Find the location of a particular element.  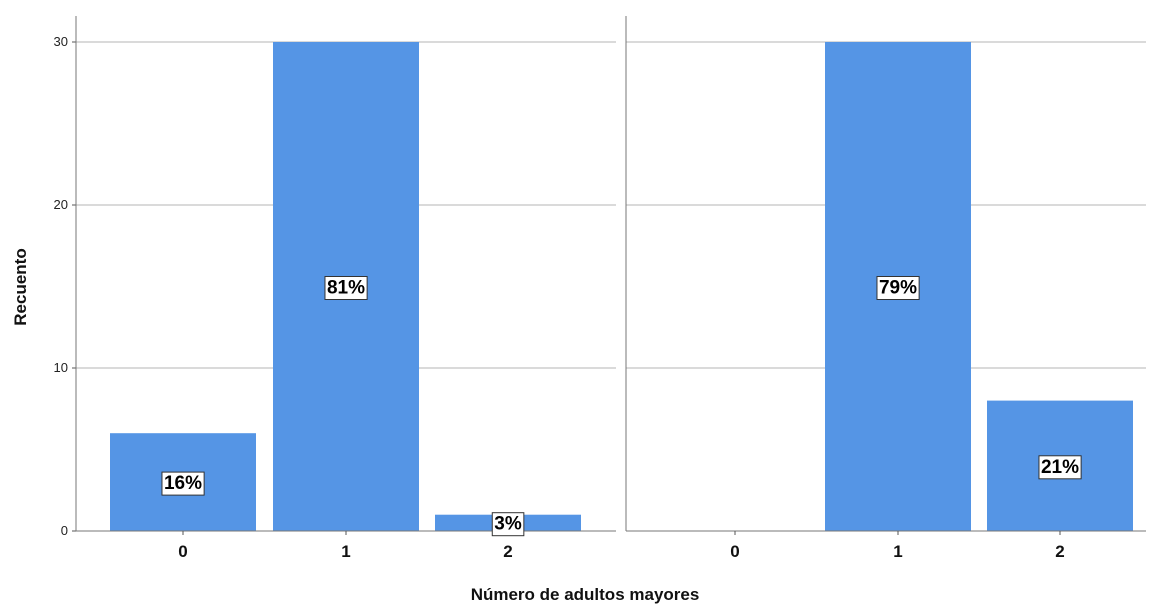

data-label-text: 79% is located at coordinates (898, 288).